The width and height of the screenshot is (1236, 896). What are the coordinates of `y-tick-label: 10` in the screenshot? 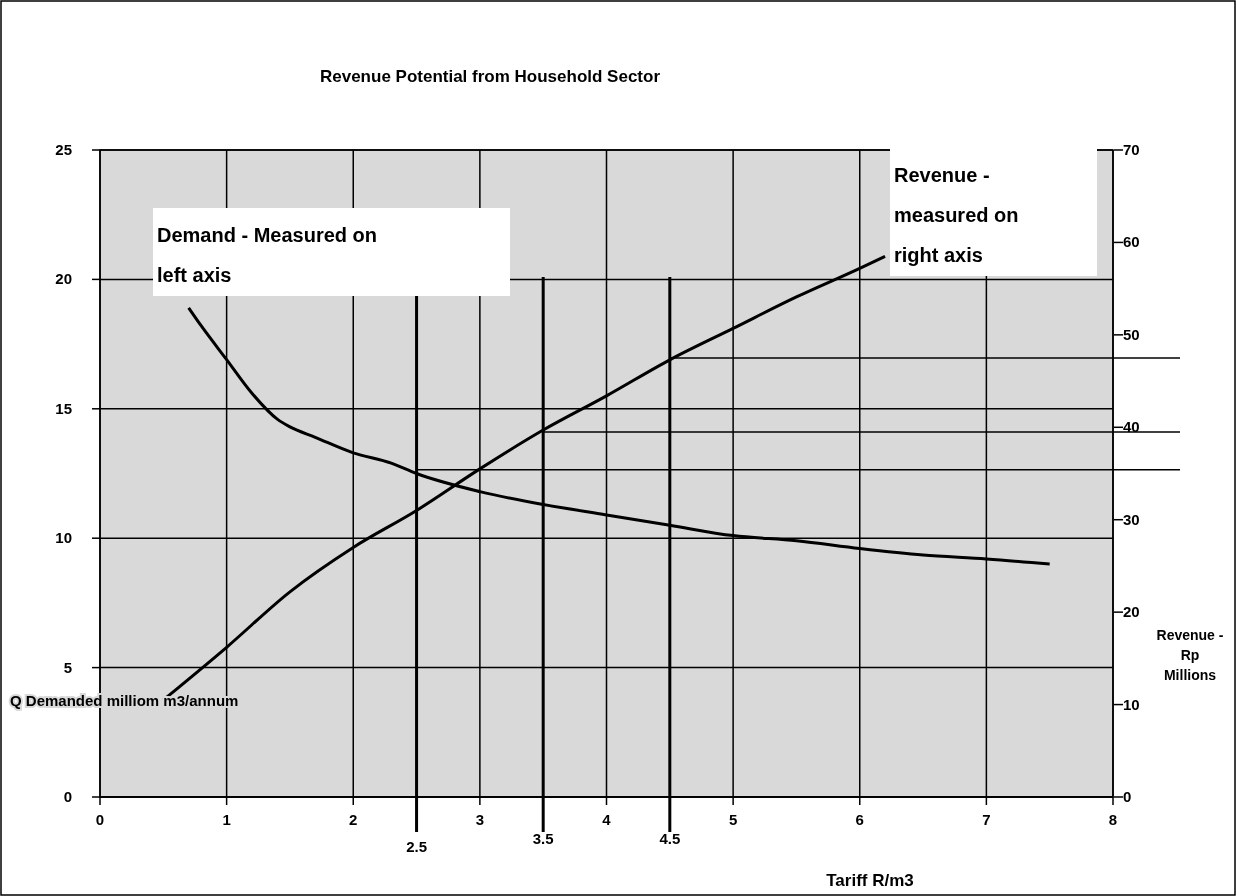 It's located at (63, 538).